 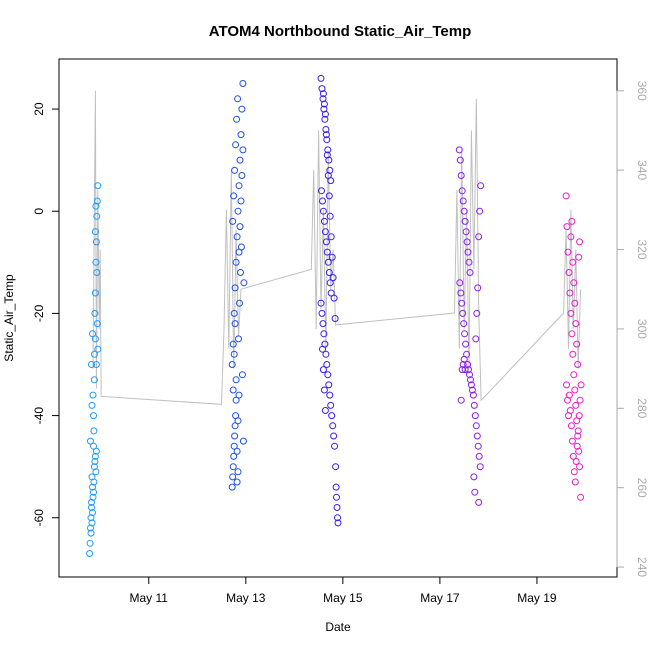 I want to click on y2-tick-label: 240, so click(x=642, y=567).